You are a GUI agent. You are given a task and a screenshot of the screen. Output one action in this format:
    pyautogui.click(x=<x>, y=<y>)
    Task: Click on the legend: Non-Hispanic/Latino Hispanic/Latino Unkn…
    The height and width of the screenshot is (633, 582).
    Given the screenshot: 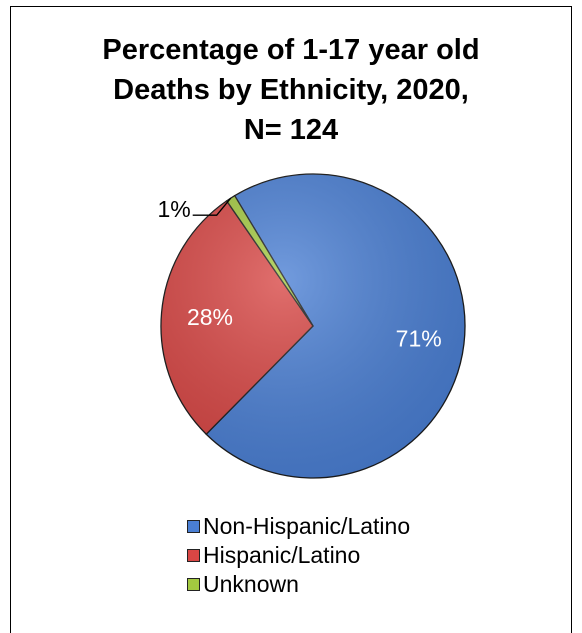 What is the action you would take?
    pyautogui.click(x=298, y=555)
    